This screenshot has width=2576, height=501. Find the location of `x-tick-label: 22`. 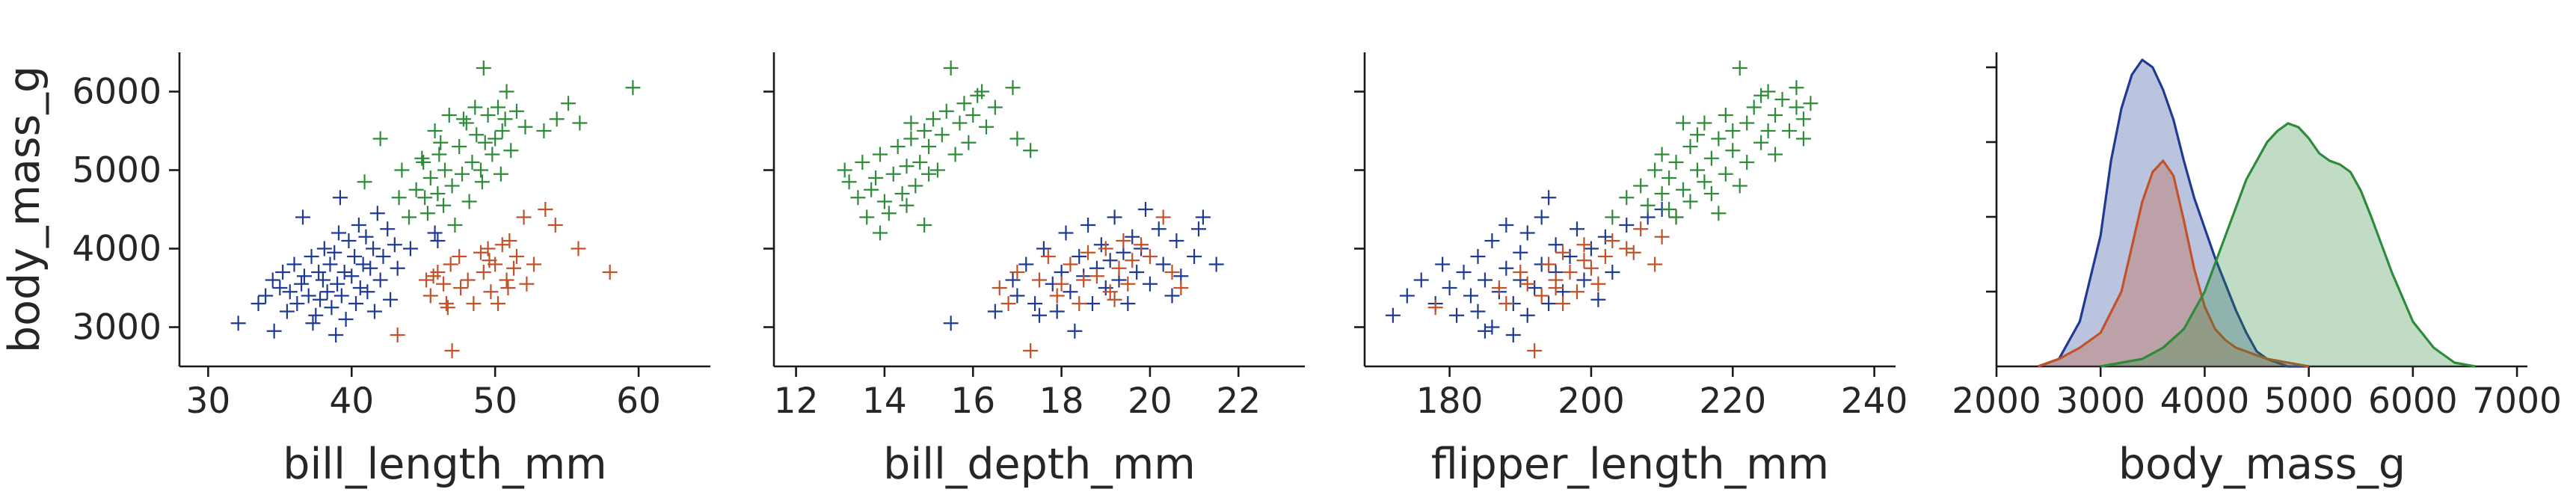

x-tick-label: 22 is located at coordinates (1238, 401).